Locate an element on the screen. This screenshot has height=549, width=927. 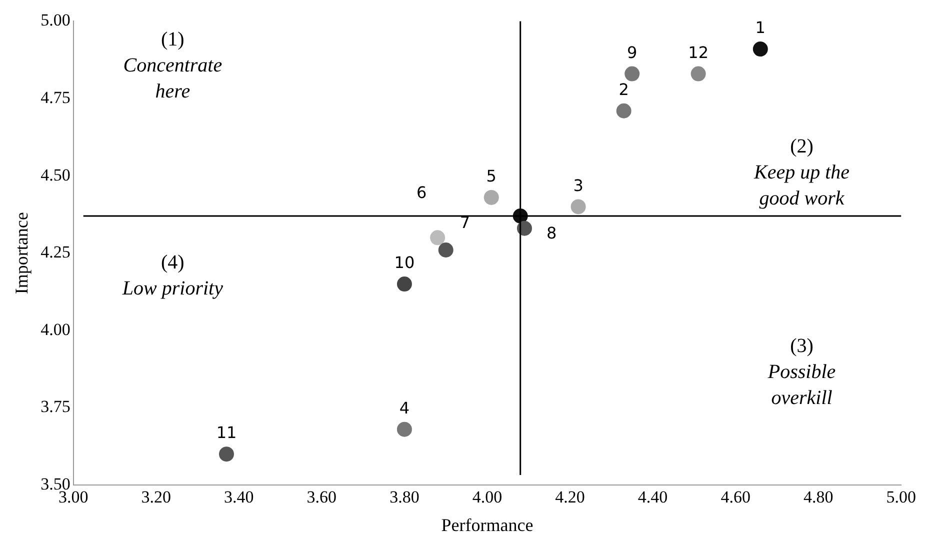
y-tick-label: 4.75 is located at coordinates (55, 97).